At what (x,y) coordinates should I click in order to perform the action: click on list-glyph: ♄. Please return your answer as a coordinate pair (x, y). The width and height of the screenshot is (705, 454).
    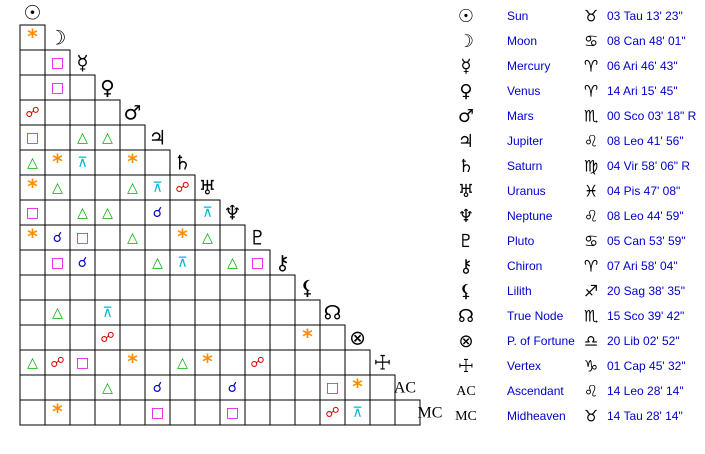
    Looking at the image, I should click on (466, 166).